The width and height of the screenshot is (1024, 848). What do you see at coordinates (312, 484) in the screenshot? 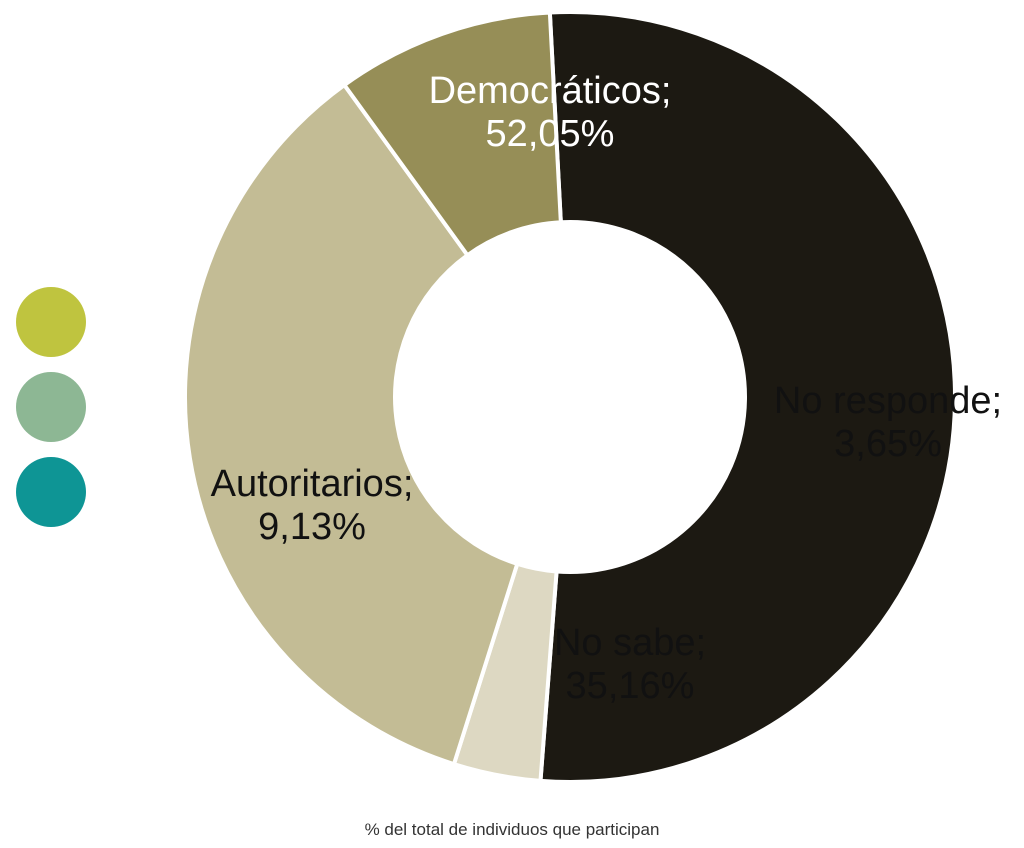
I see `data-label-name: Autoritarios;` at bounding box center [312, 484].